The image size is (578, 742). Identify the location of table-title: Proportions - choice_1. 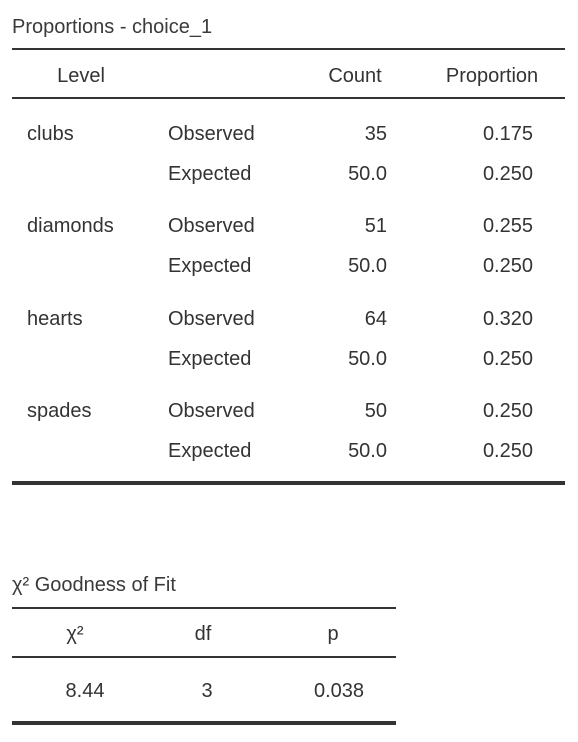
(112, 27).